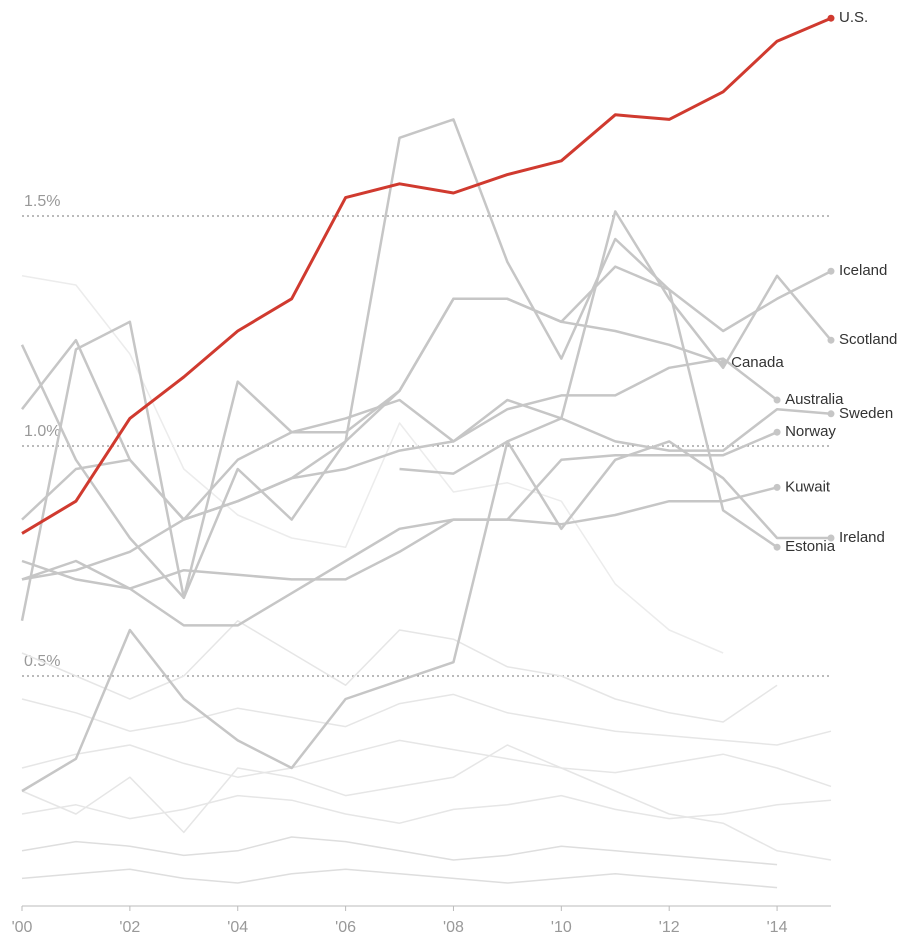 The image size is (913, 943). I want to click on y-tick-label: 1.0%, so click(42, 431).